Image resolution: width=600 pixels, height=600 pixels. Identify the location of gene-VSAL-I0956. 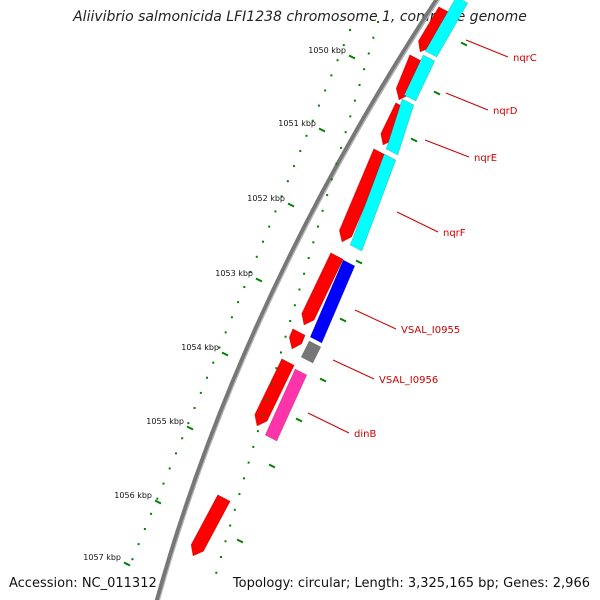
(311, 352).